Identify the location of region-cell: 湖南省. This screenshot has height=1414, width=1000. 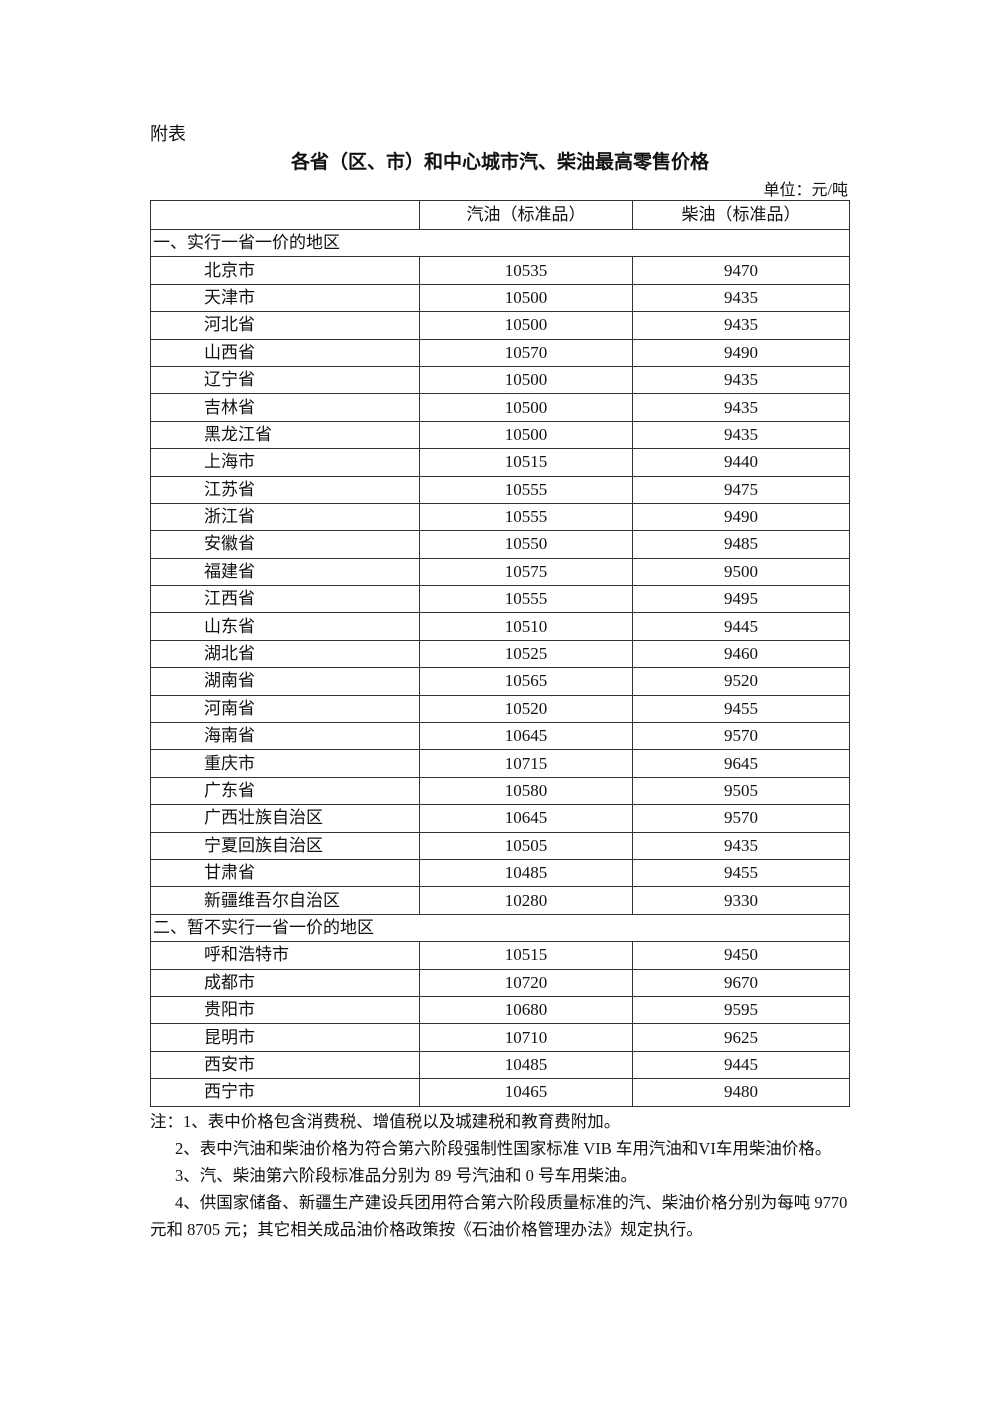
(285, 681).